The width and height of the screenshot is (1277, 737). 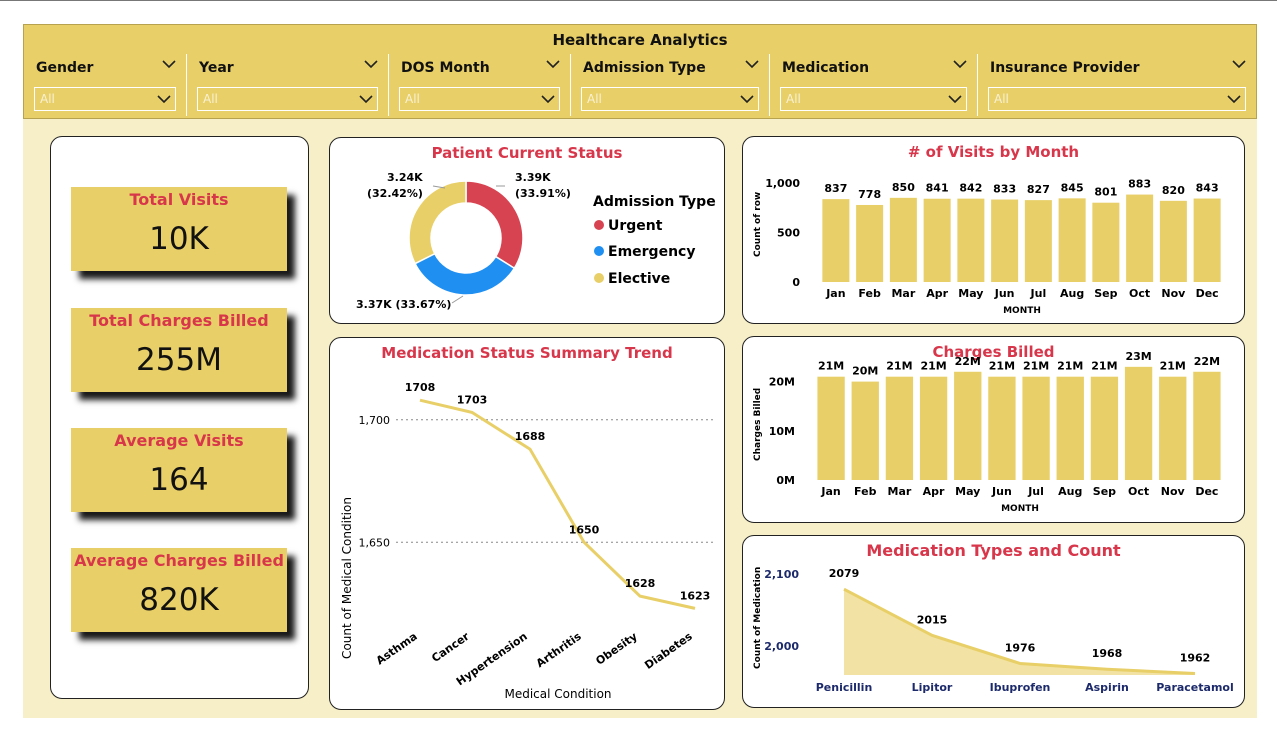 What do you see at coordinates (480, 85) in the screenshot?
I see `slicer-dos-month: DOS Month All` at bounding box center [480, 85].